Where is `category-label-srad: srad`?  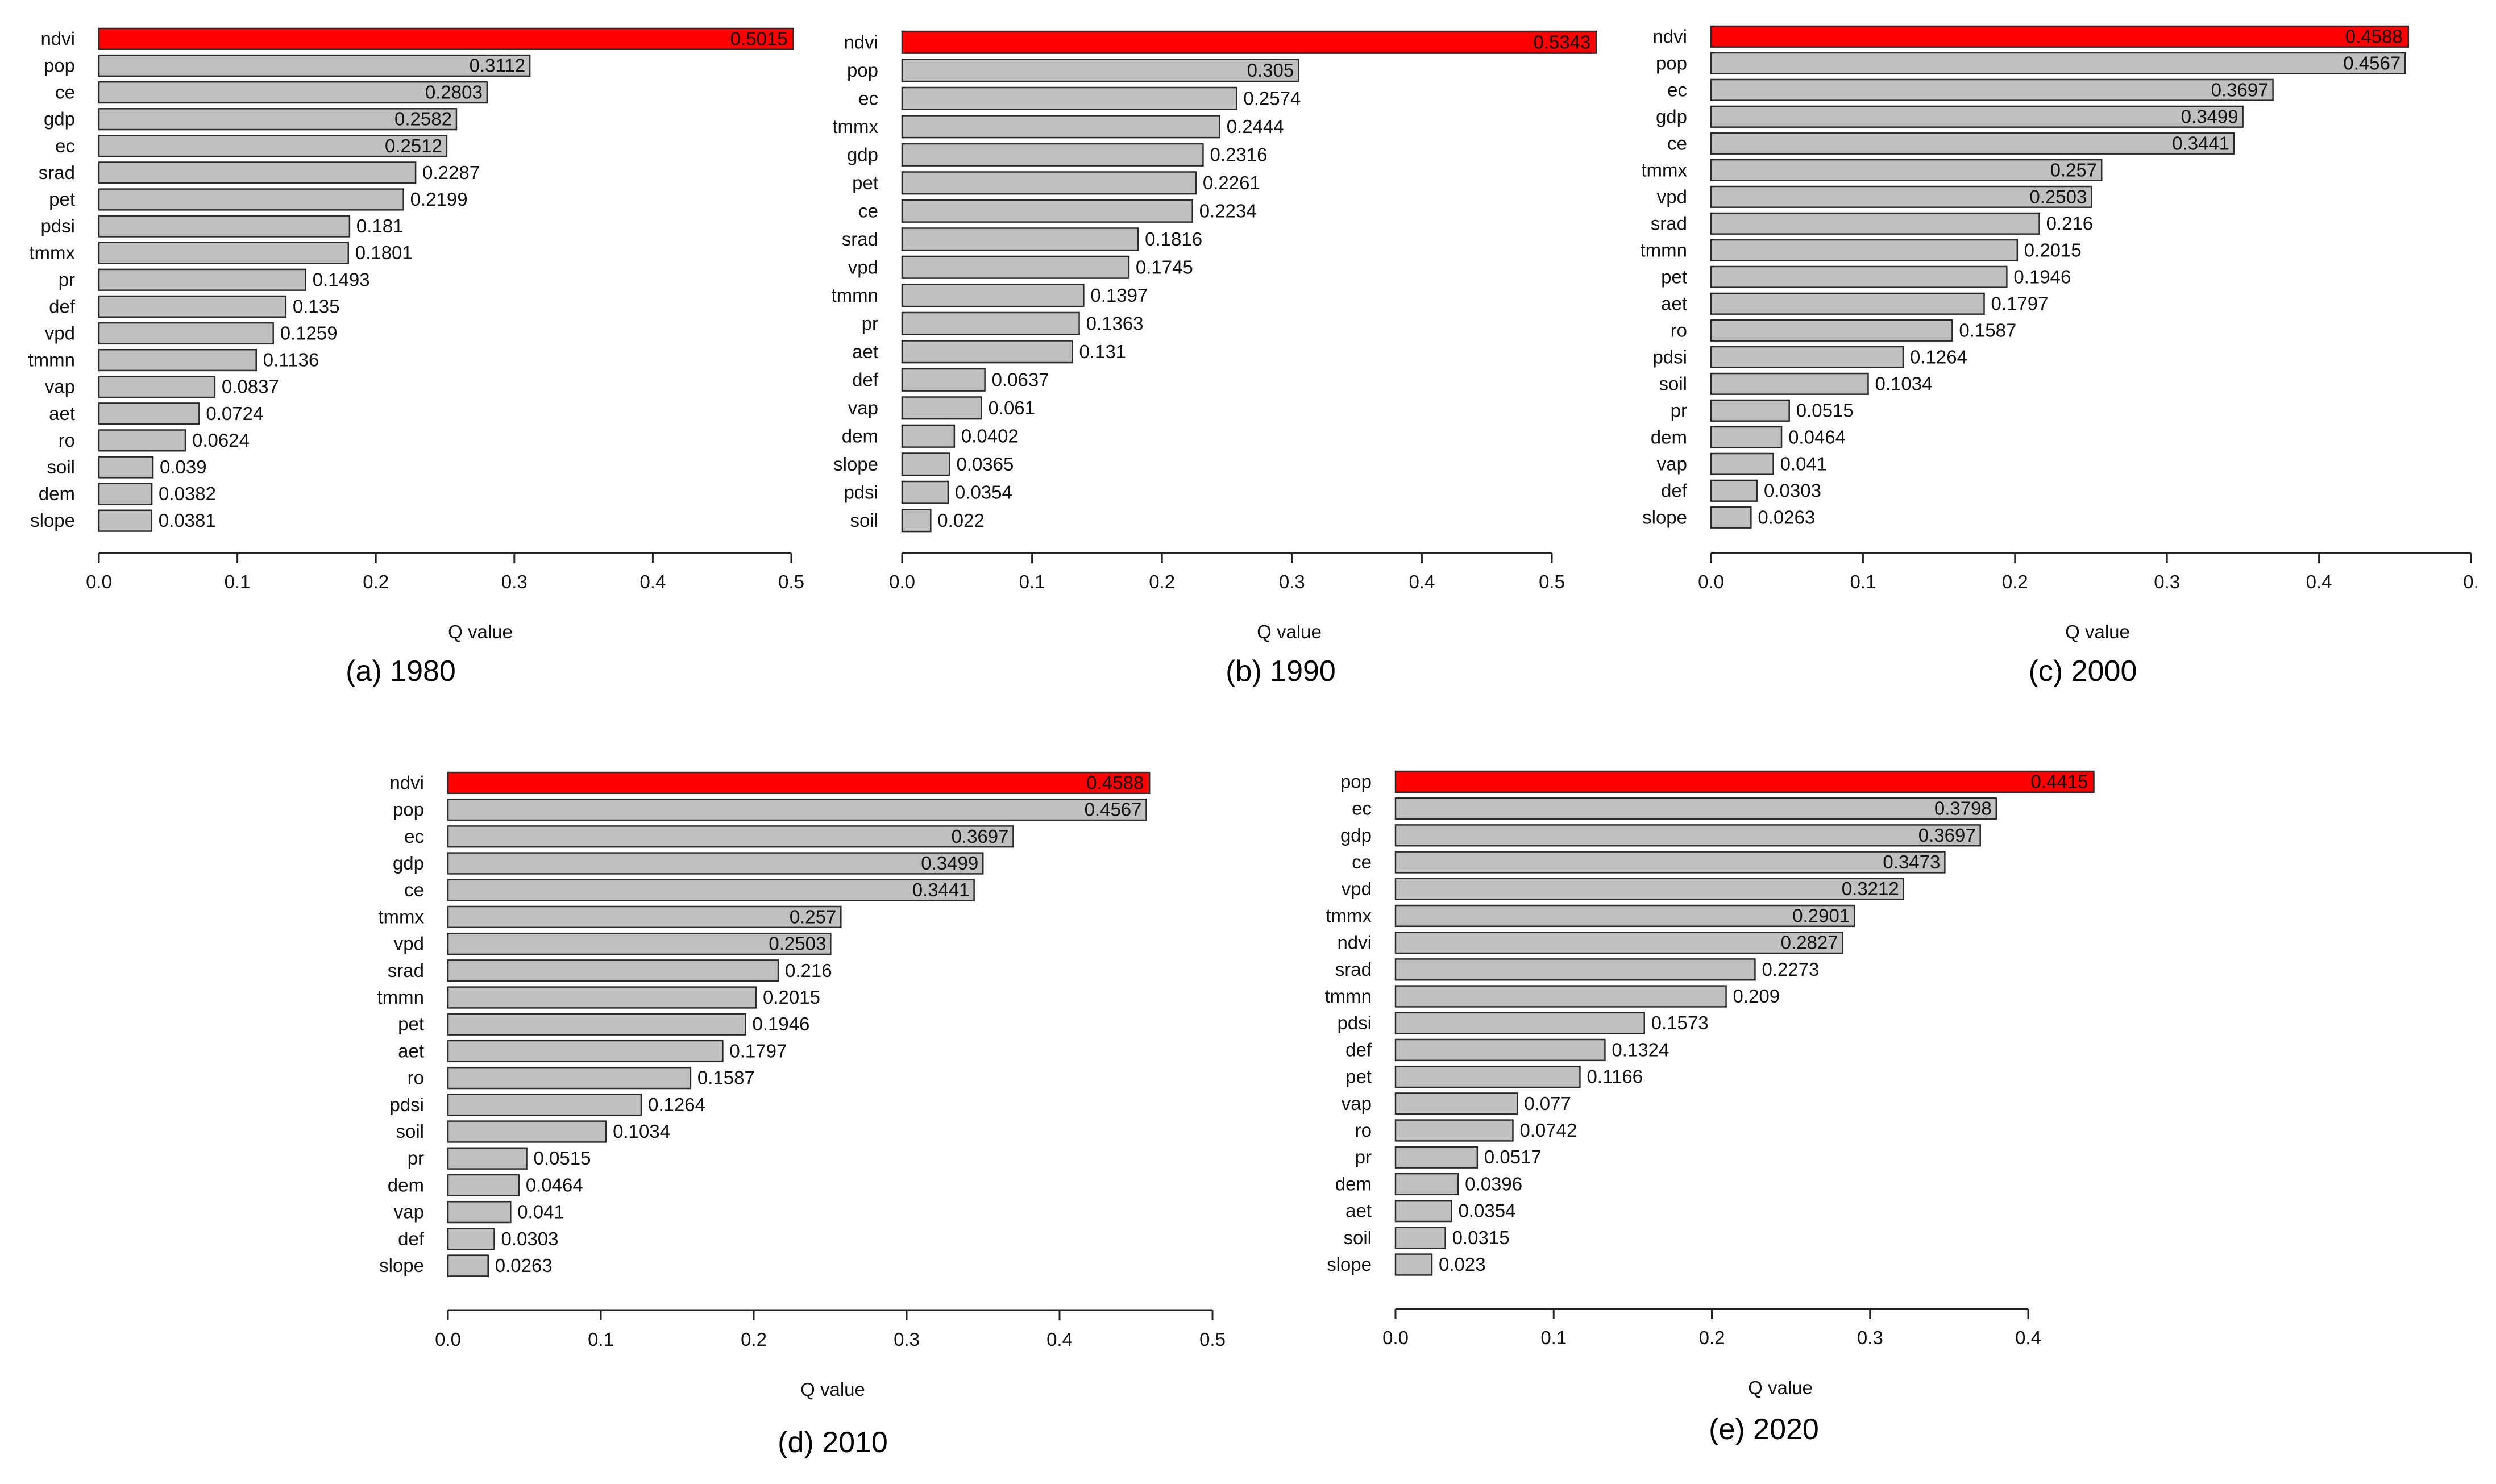 category-label-srad: srad is located at coordinates (406, 971).